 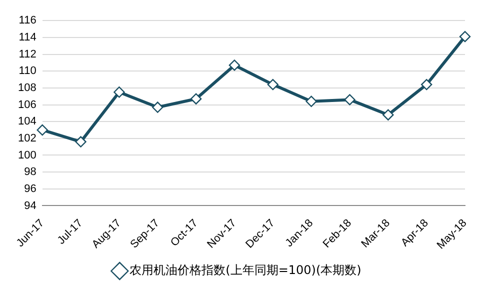 I want to click on legend-label: 农用机油价格指数(上年同期=100)(本期数), so click(x=246, y=270).